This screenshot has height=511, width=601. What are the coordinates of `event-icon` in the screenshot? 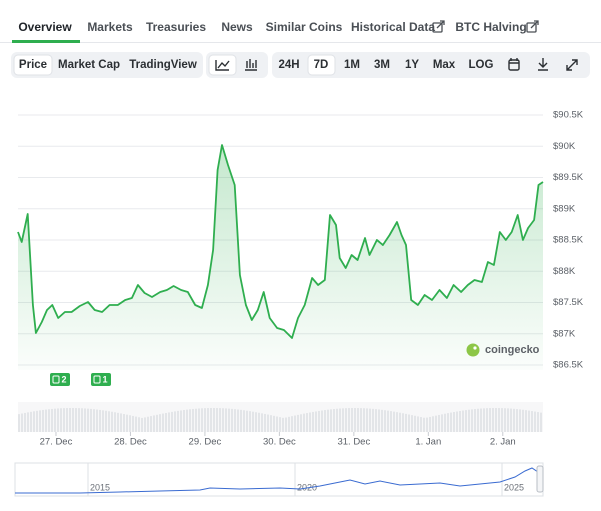 It's located at (56, 379).